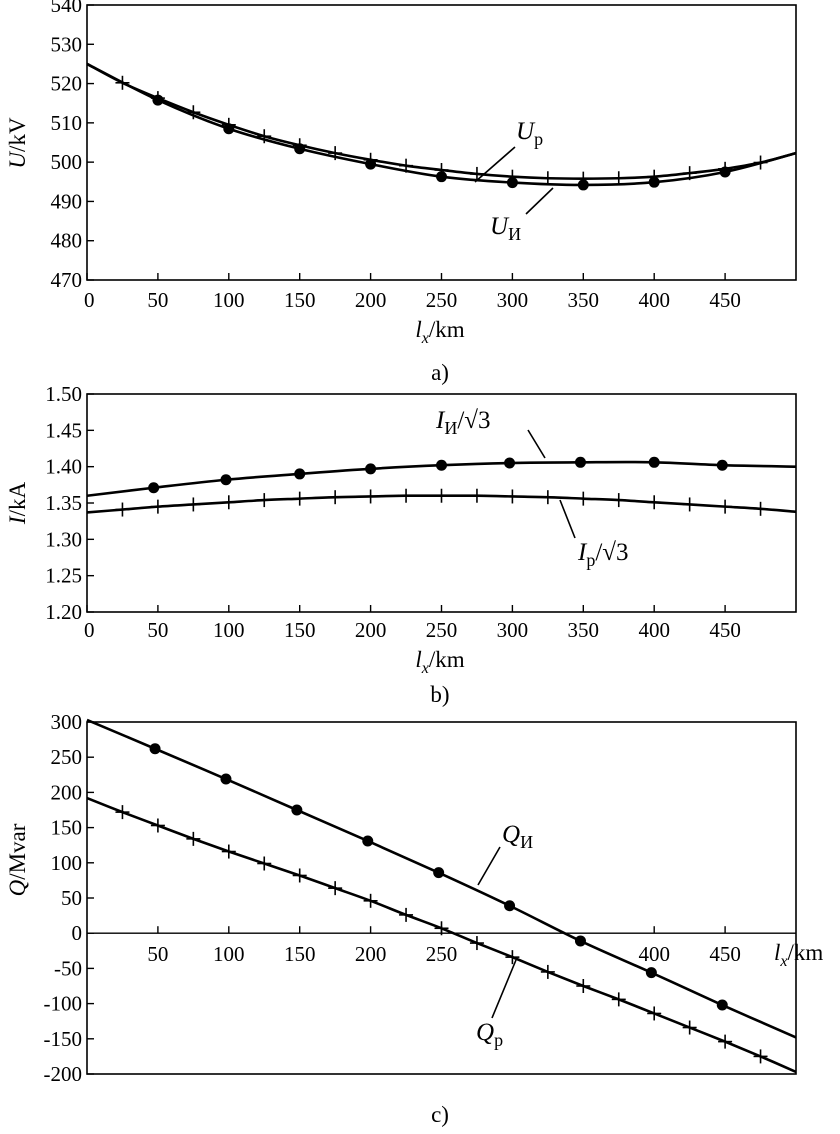  What do you see at coordinates (17, 859) in the screenshot?
I see `ylabel-c: Q/Mvar` at bounding box center [17, 859].